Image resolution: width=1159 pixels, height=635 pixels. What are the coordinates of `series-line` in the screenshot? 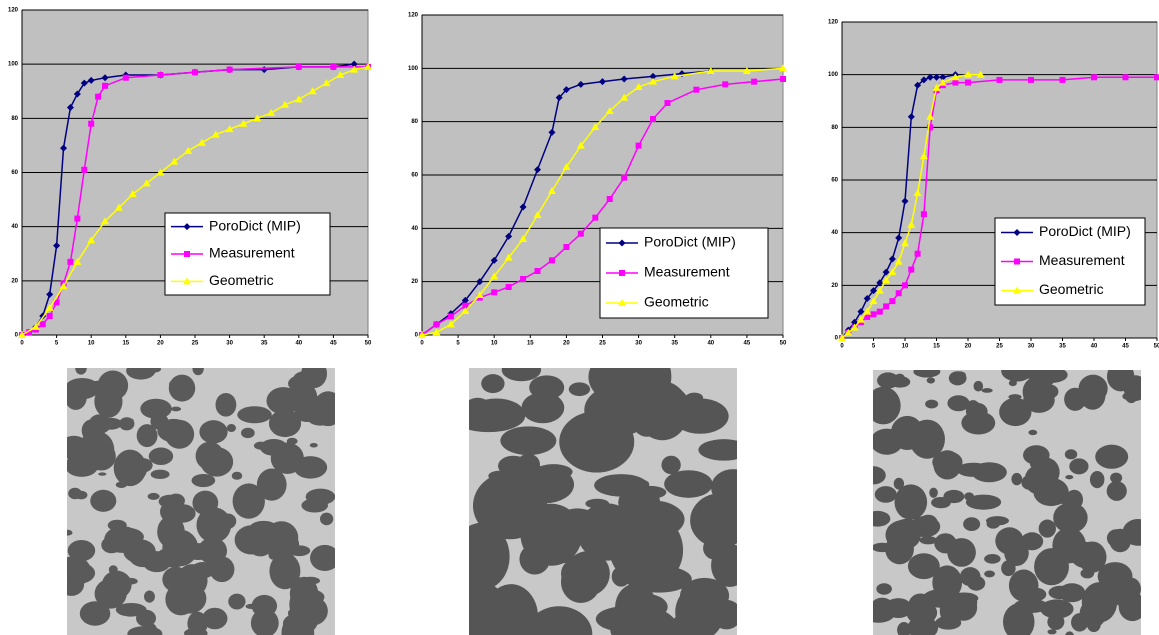 It's located at (188, 199).